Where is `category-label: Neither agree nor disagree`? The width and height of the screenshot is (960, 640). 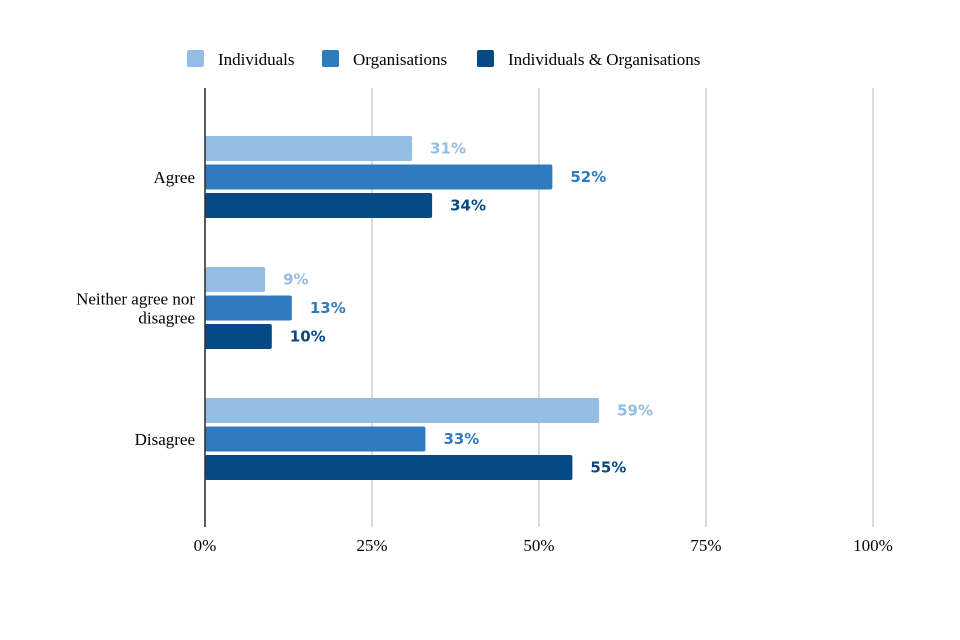 category-label: Neither agree nor disagree is located at coordinates (135, 309).